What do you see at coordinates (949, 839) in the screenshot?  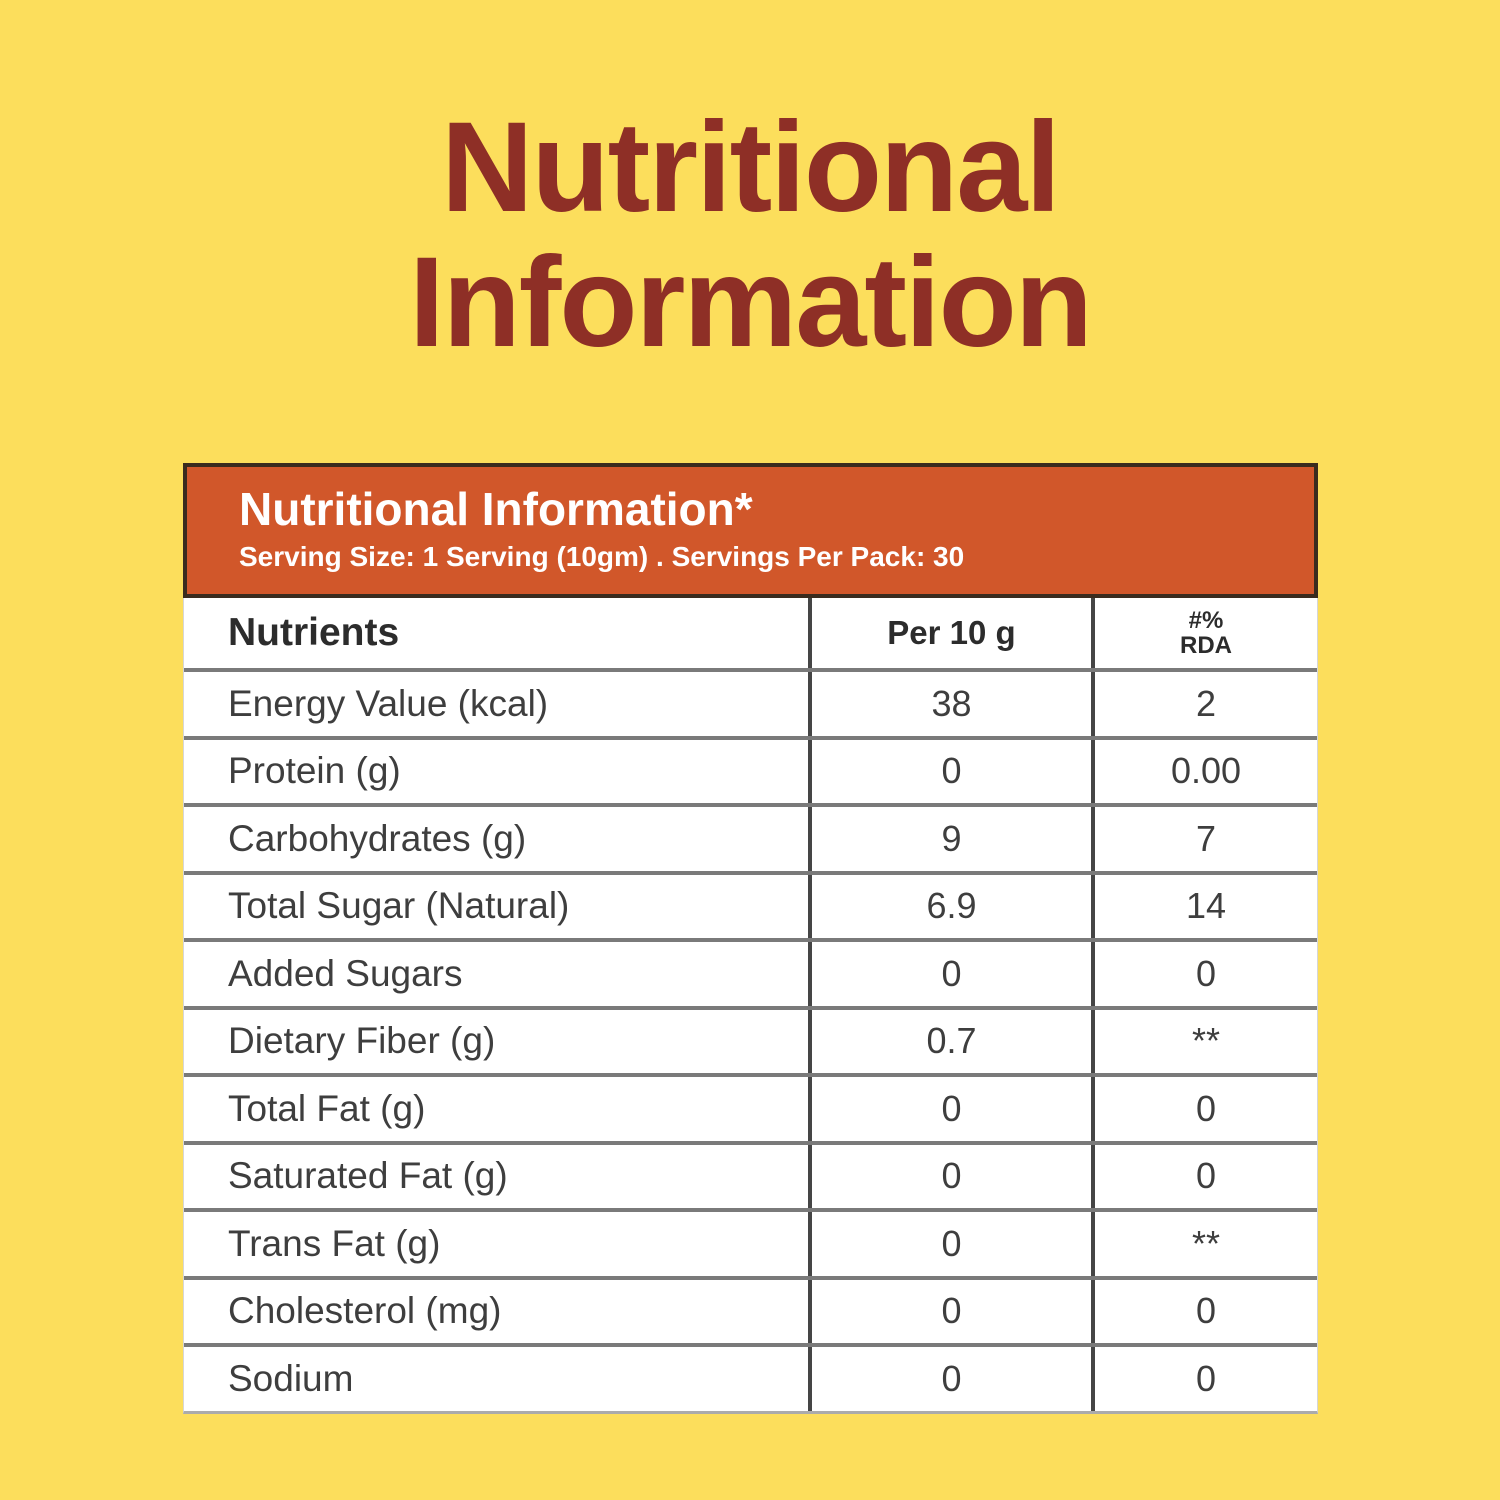 I see `per-10g-value-cell: 9` at bounding box center [949, 839].